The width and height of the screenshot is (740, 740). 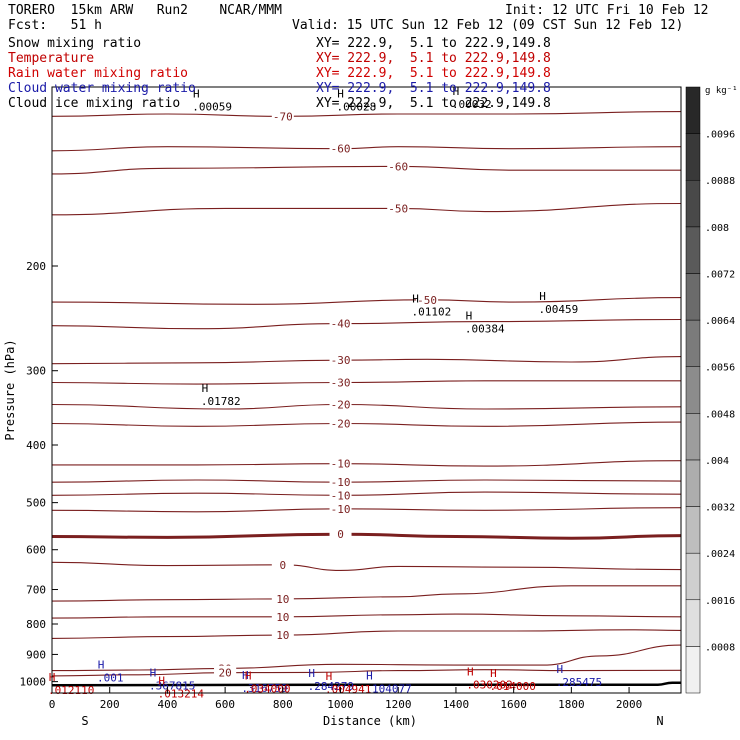 I want to click on contour-label-7: -30, so click(x=341, y=382).